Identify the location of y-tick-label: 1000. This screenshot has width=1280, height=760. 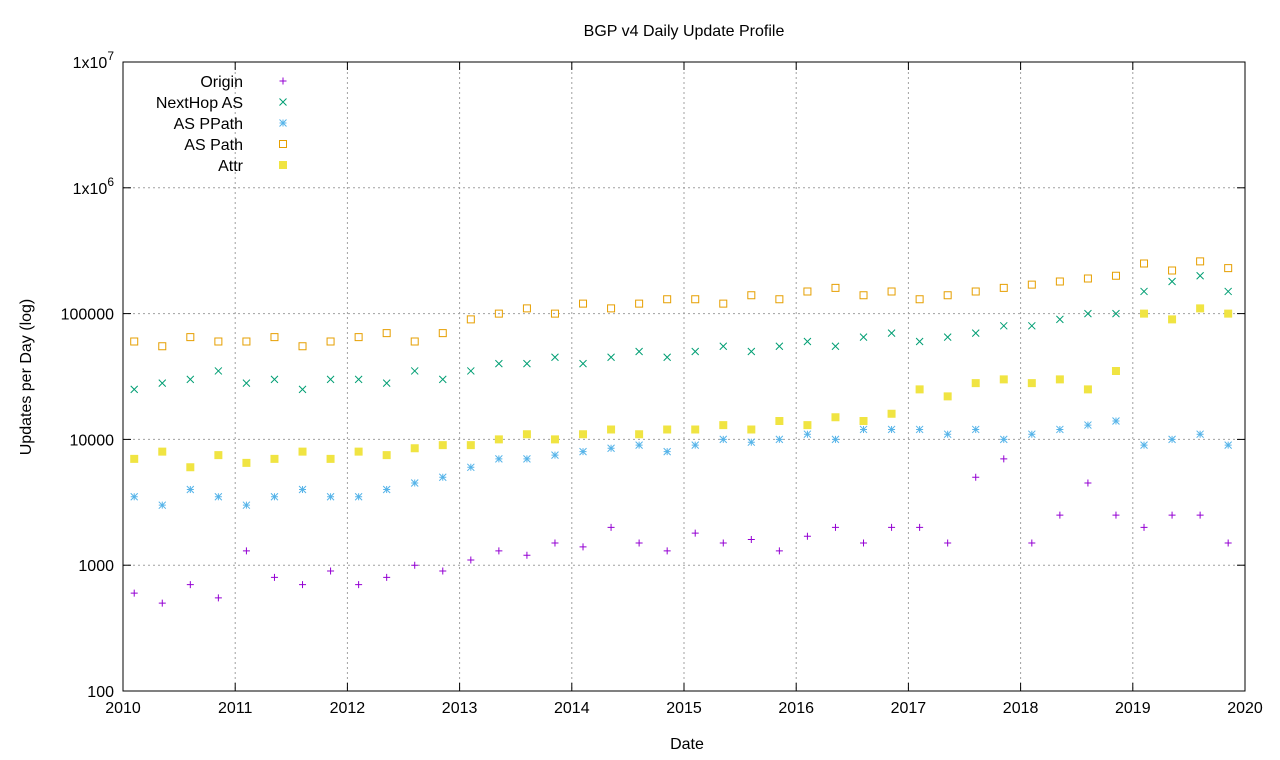
(96, 566).